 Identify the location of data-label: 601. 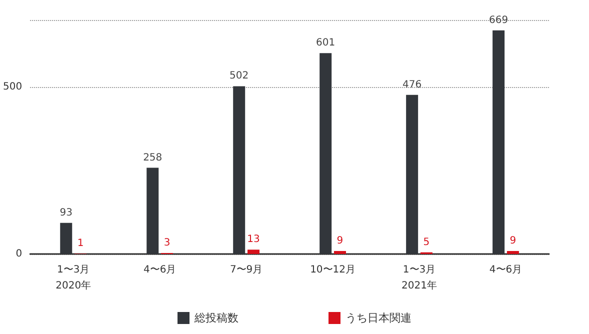
(326, 43).